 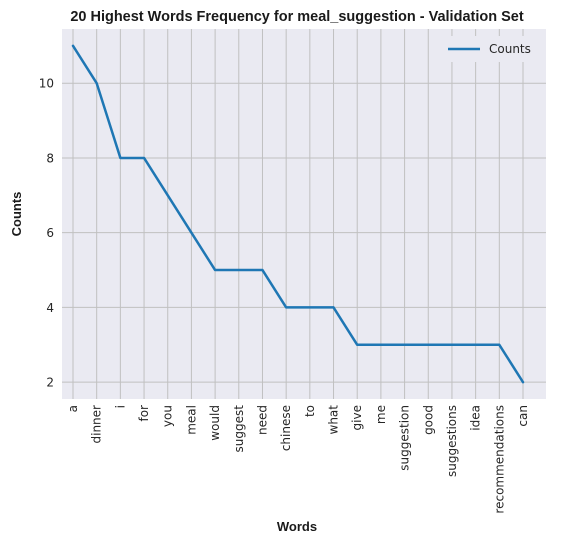 I want to click on legend: Counts, so click(x=490, y=49).